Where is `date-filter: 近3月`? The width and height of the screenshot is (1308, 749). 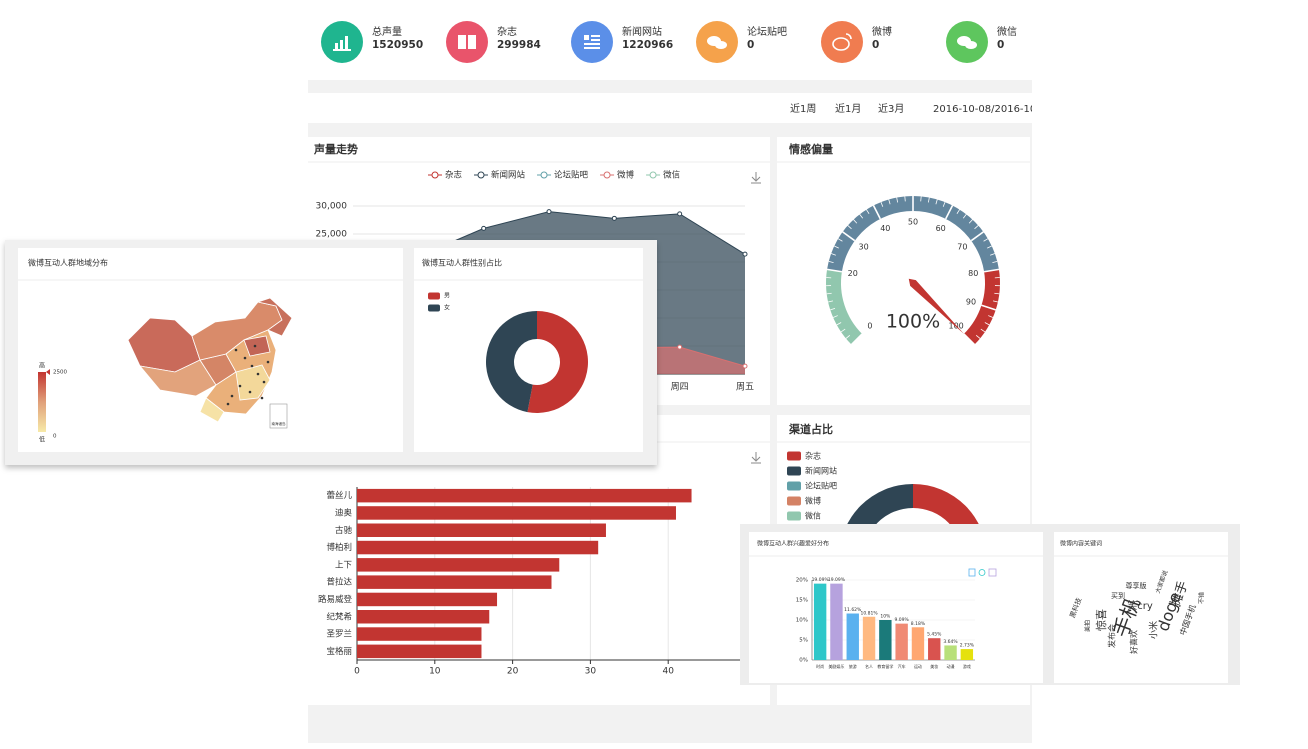
date-filter: 近3月 is located at coordinates (891, 108).